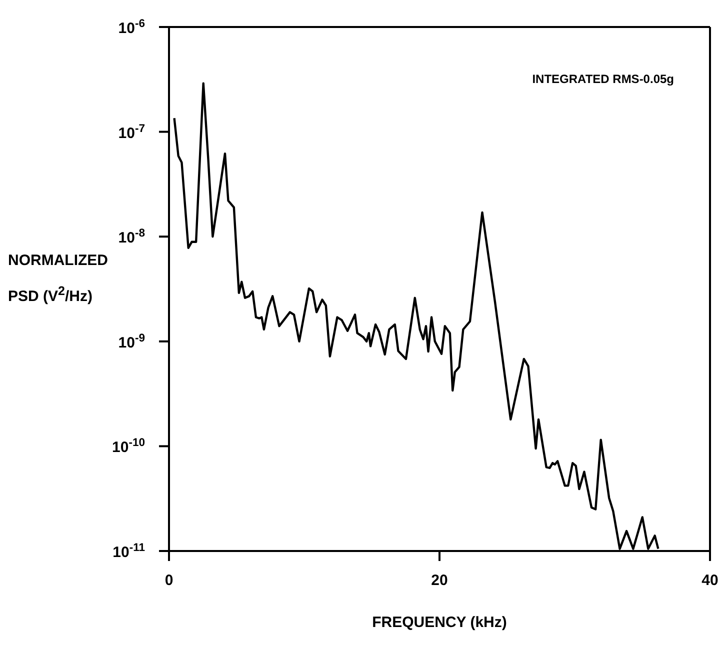 The width and height of the screenshot is (722, 658). What do you see at coordinates (128, 551) in the screenshot?
I see `y-tick-label: 10$^{-11}$` at bounding box center [128, 551].